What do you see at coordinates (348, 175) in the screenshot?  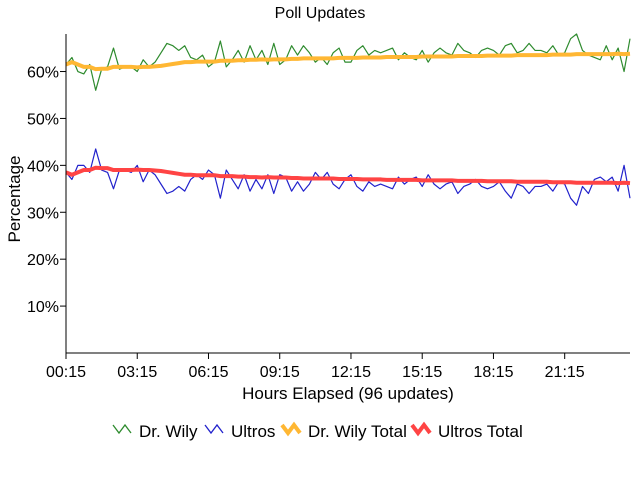 I see `series-line-ultros-total` at bounding box center [348, 175].